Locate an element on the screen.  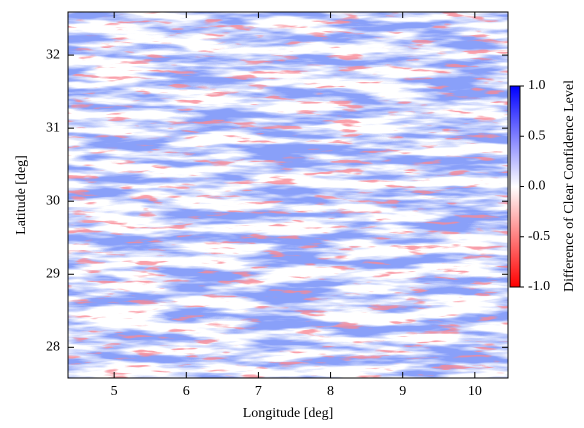
y-axis-label: Latitude [deg] is located at coordinates (21, 195).